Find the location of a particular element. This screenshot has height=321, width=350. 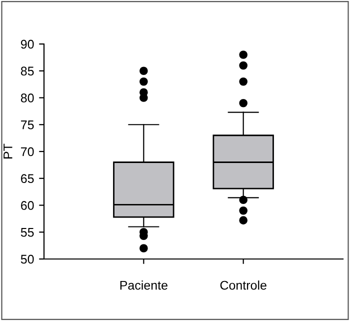

x-tick-label: Controle is located at coordinates (243, 285).